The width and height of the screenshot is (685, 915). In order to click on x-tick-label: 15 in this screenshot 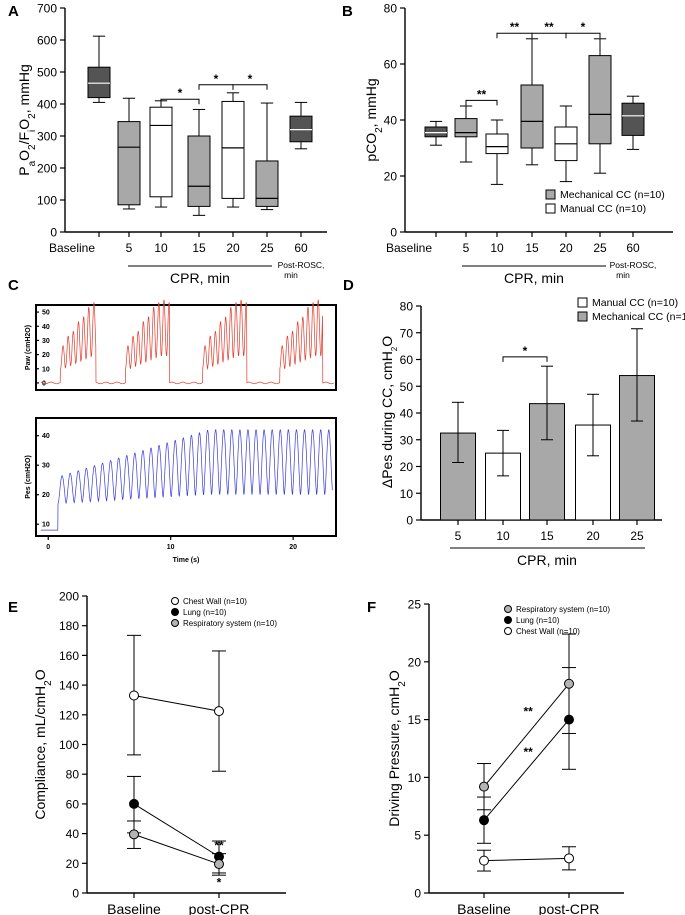, I will do `click(199, 248)`.